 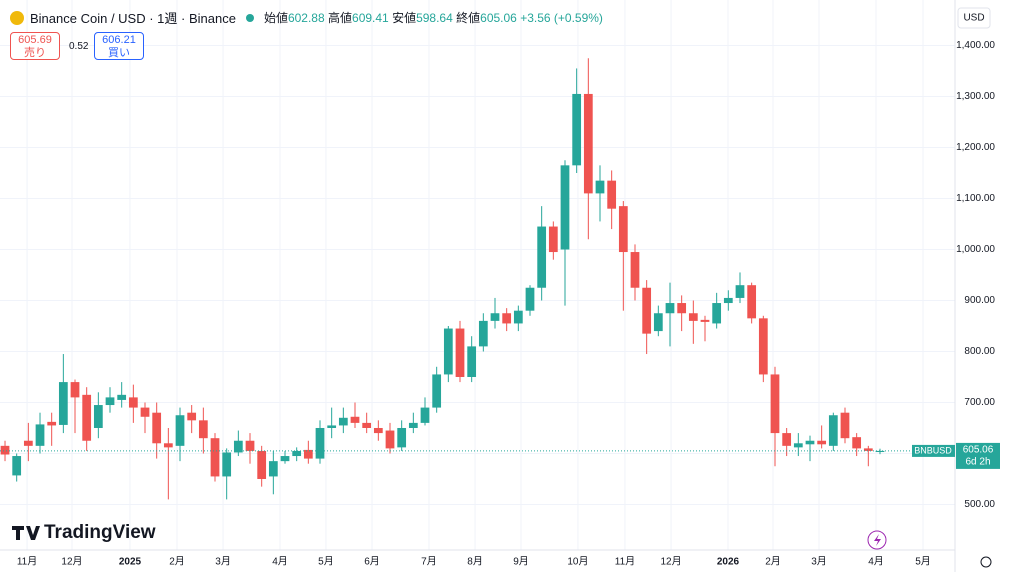 What do you see at coordinates (475, 562) in the screenshot?
I see `x-tick-label: 8月` at bounding box center [475, 562].